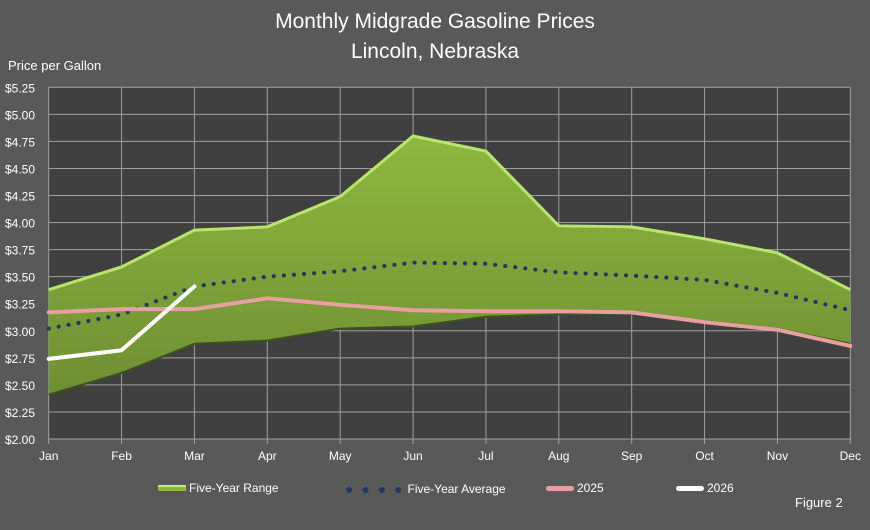 The height and width of the screenshot is (530, 870). Describe the element at coordinates (194, 456) in the screenshot. I see `x-tick-label: Mar` at that location.